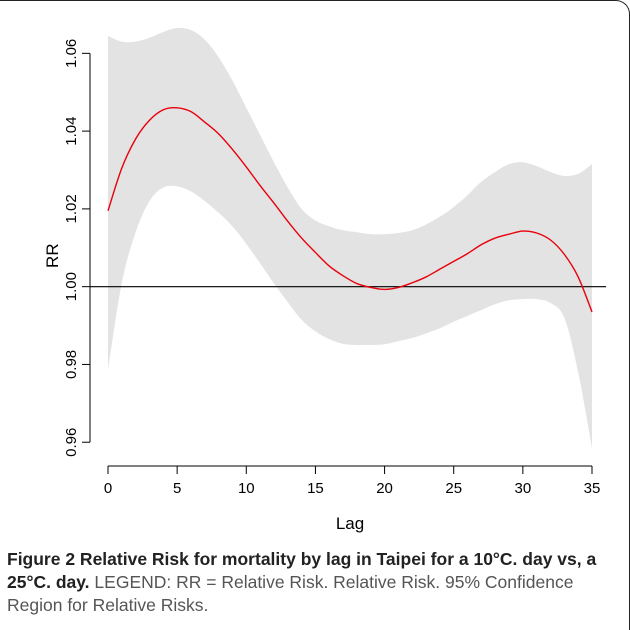 The width and height of the screenshot is (630, 630). Describe the element at coordinates (71, 442) in the screenshot. I see `y-tick-label: 0.96` at that location.